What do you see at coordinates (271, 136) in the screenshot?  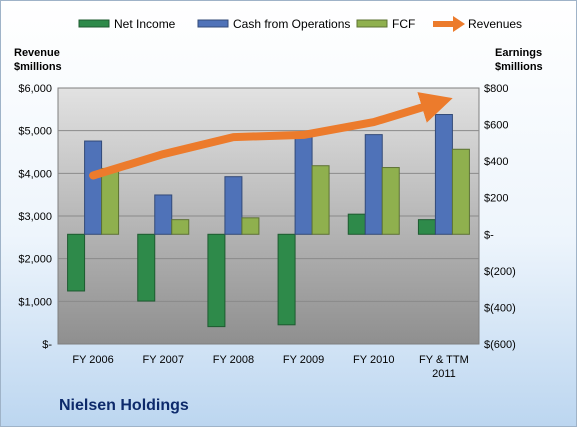 I see `revenues-line` at bounding box center [271, 136].